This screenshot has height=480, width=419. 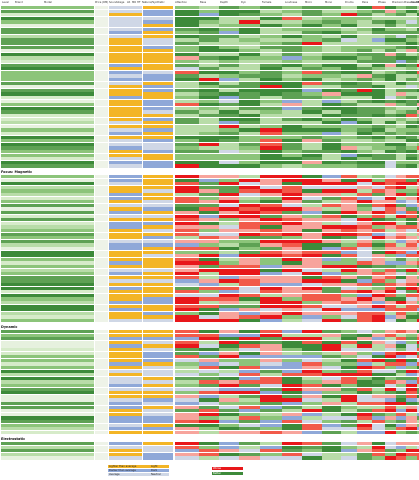 What do you see at coordinates (181, 2) in the screenshot?
I see `column-header: Attention` at bounding box center [181, 2].